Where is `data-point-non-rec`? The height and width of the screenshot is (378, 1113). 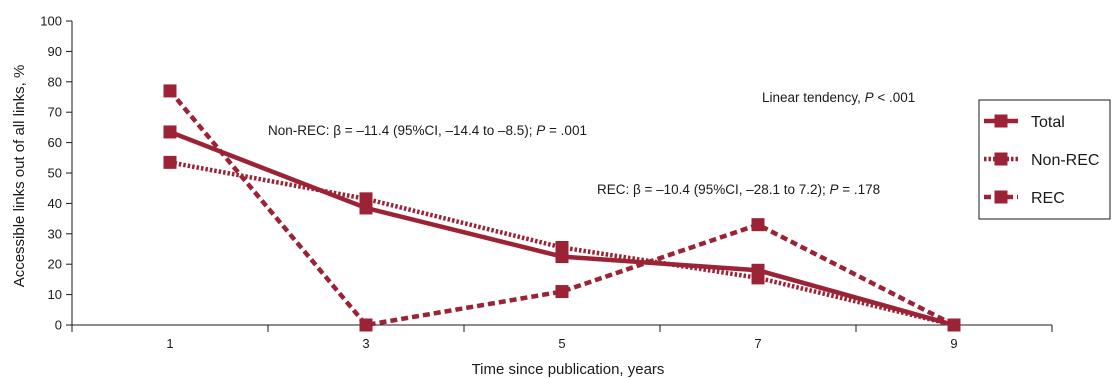 data-point-non-rec is located at coordinates (170, 162).